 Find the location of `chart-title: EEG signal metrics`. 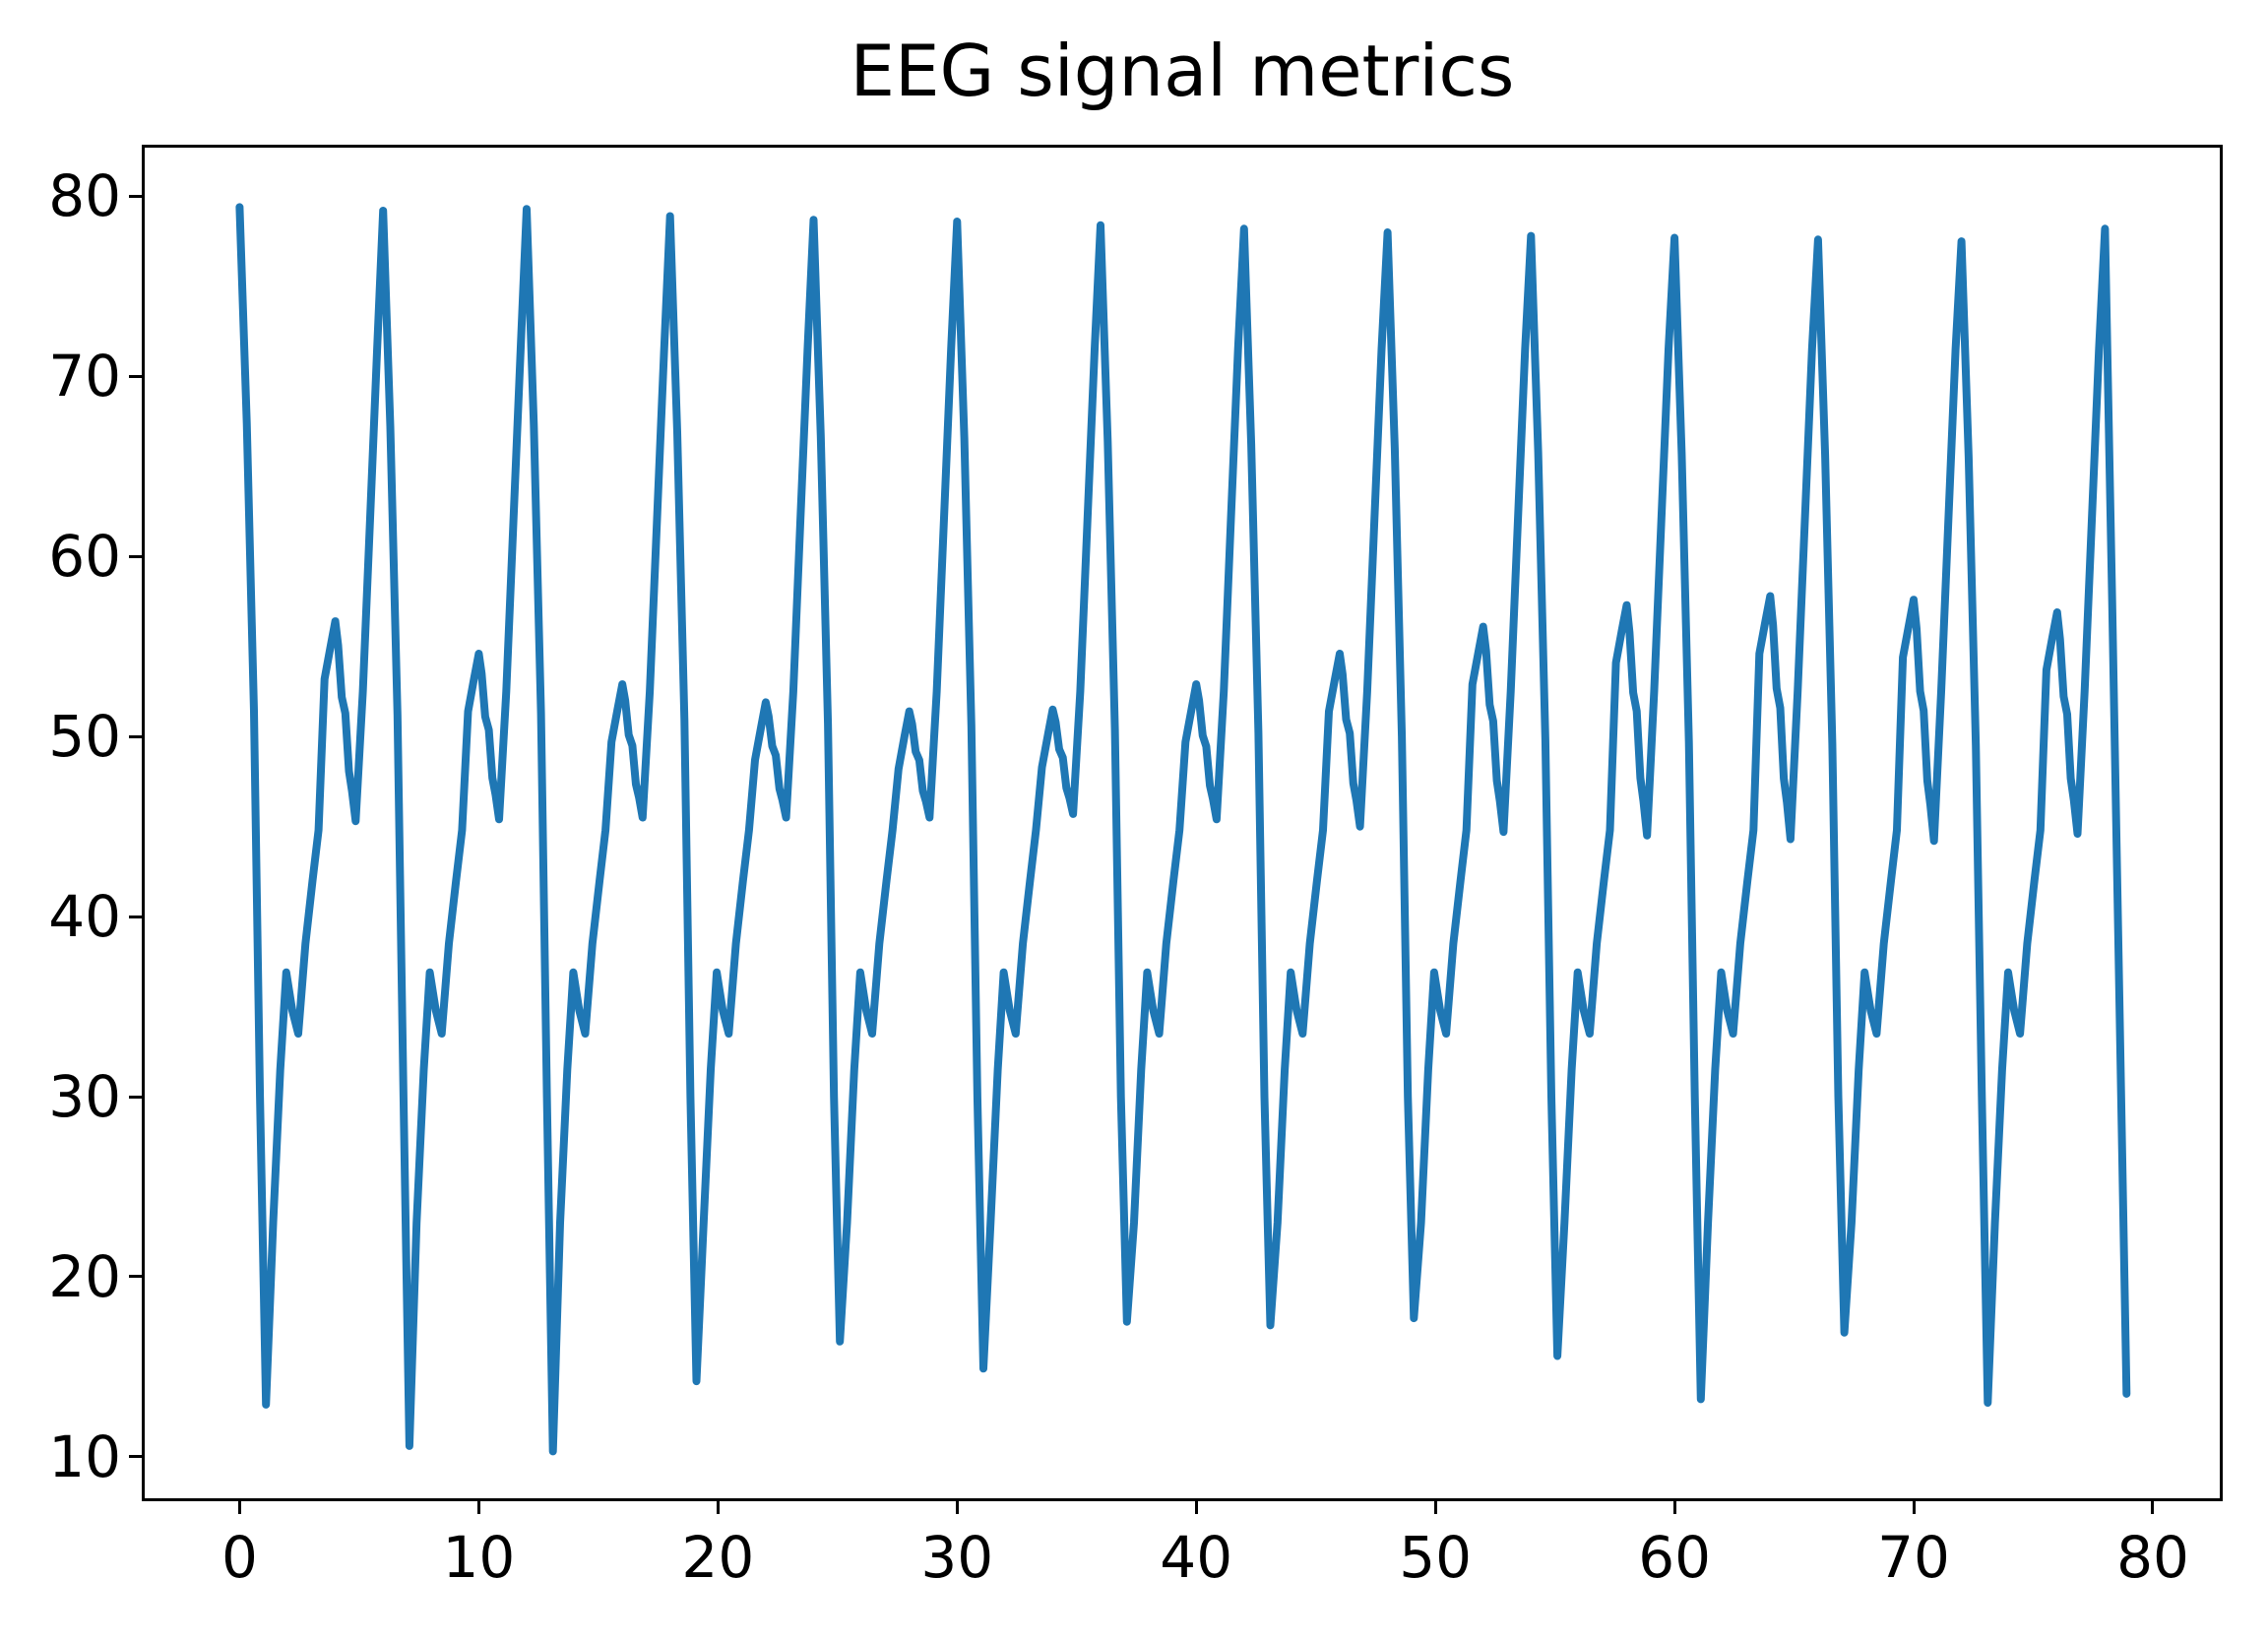

chart-title: EEG signal metrics is located at coordinates (1182, 71).